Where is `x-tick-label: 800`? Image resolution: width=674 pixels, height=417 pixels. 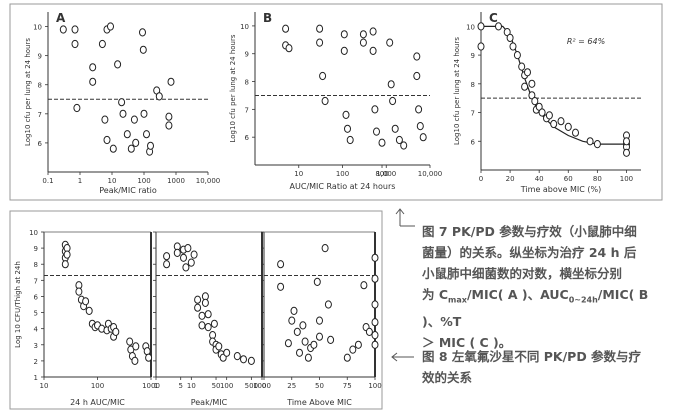 x-tick-label: 800 is located at coordinates (381, 174).